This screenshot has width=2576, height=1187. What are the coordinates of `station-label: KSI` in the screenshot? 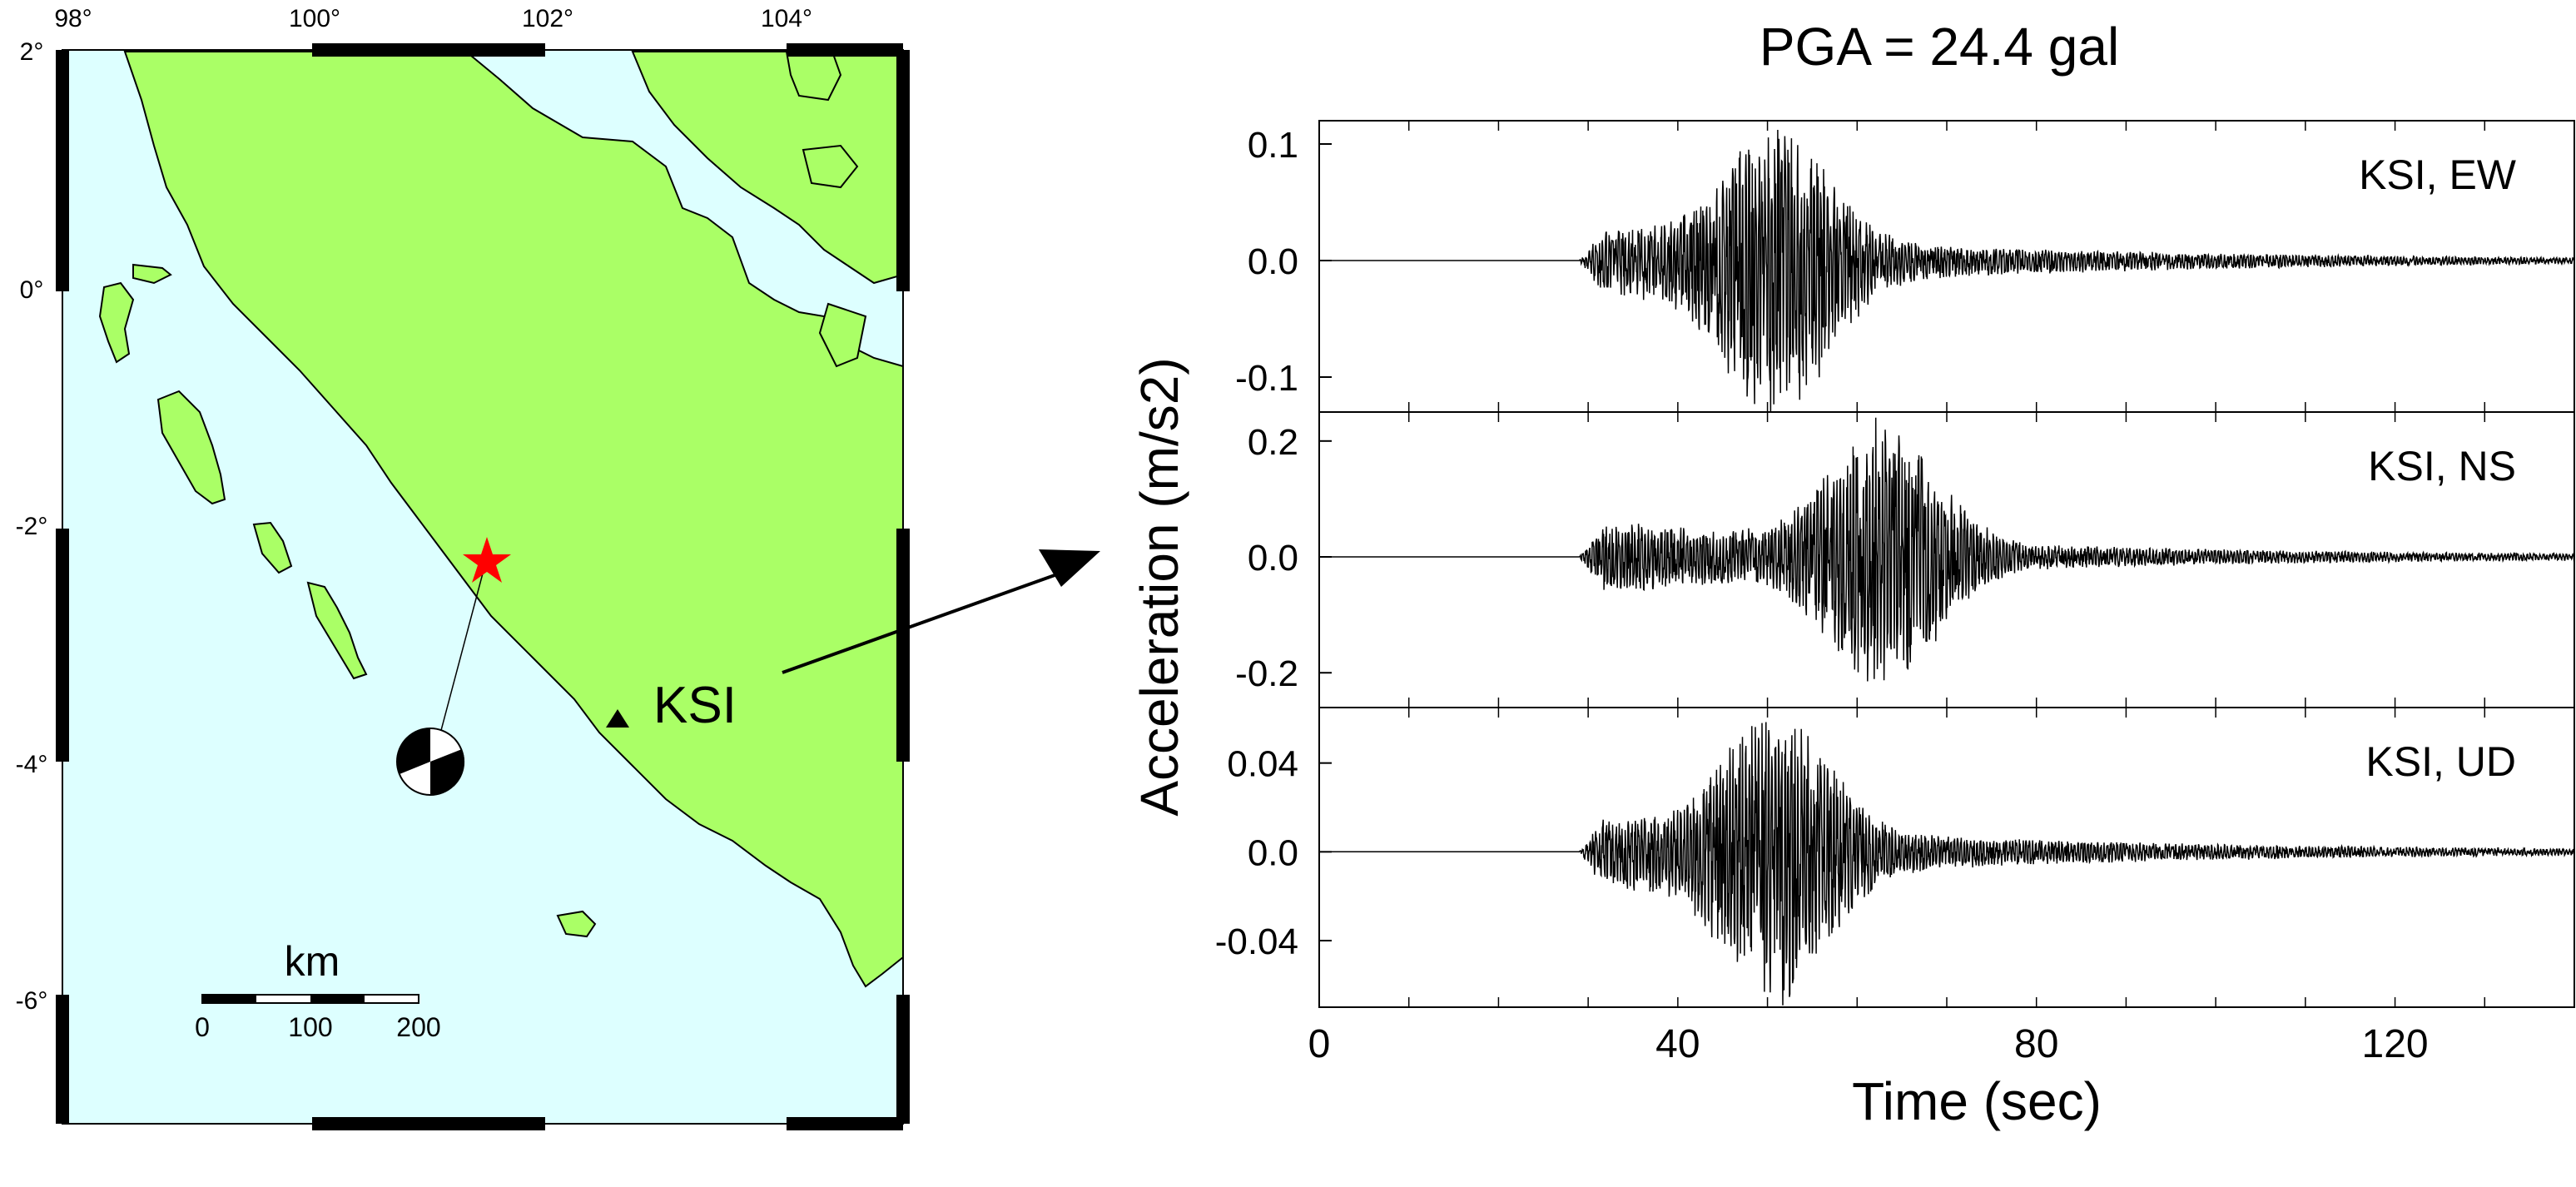 It's located at (695, 705).